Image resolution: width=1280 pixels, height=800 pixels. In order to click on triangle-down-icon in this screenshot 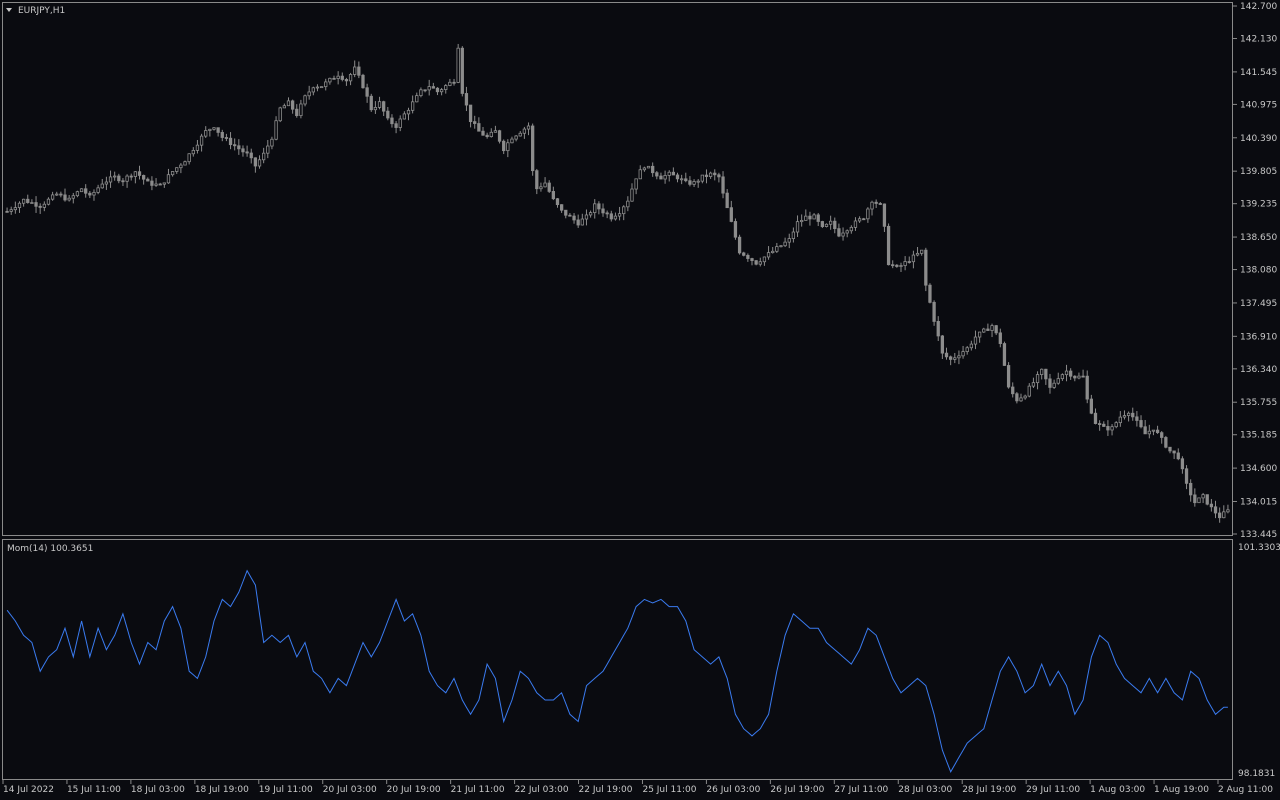, I will do `click(9, 10)`.